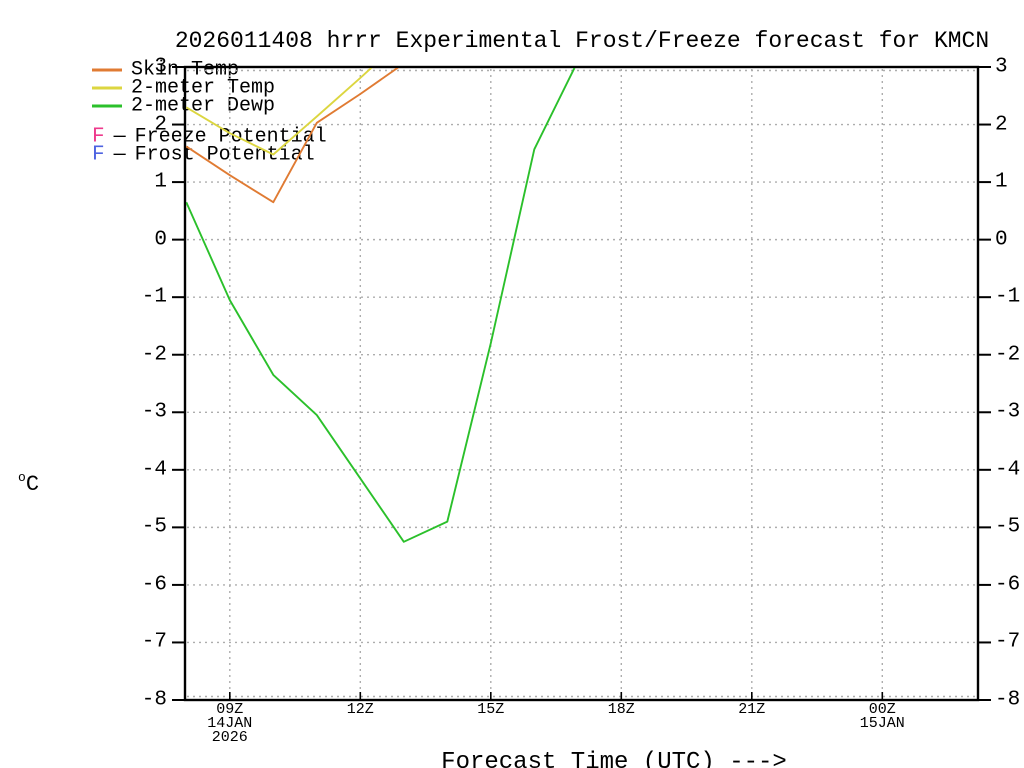 The image size is (1024, 768). I want to click on x-tick-time: 21Z, so click(752, 709).